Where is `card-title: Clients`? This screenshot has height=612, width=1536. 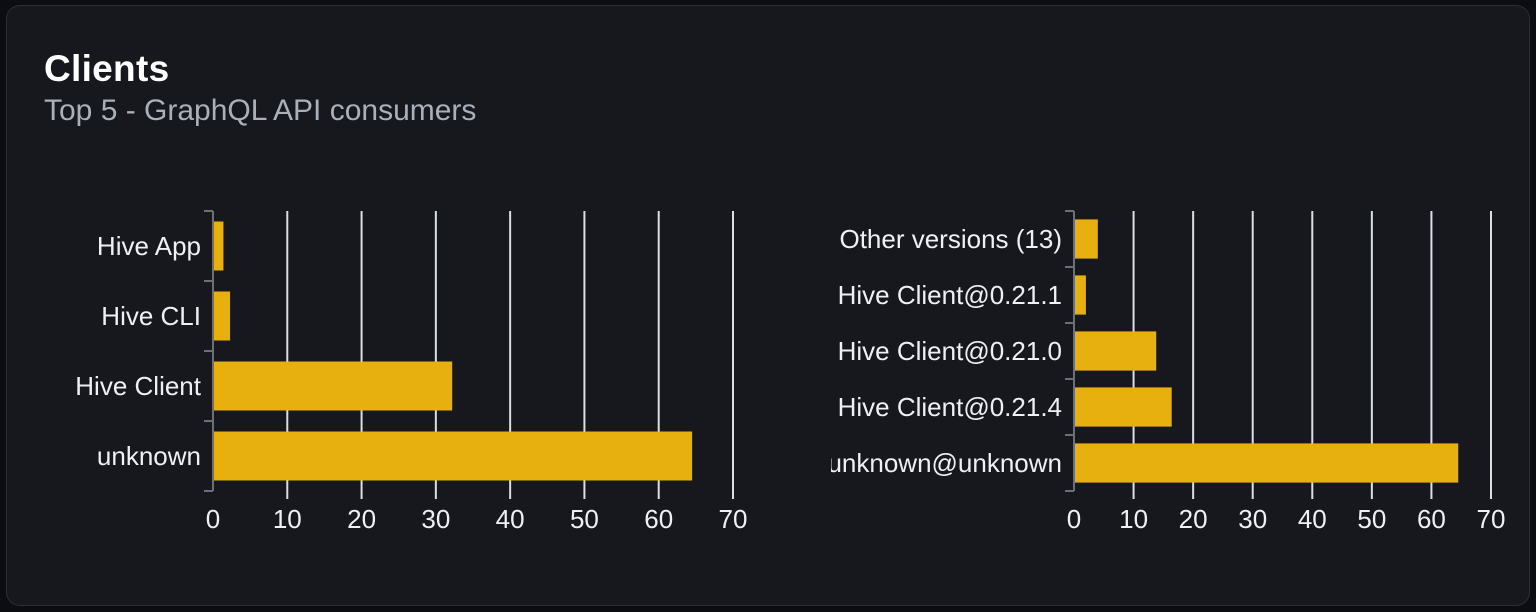 card-title: Clients is located at coordinates (107, 68).